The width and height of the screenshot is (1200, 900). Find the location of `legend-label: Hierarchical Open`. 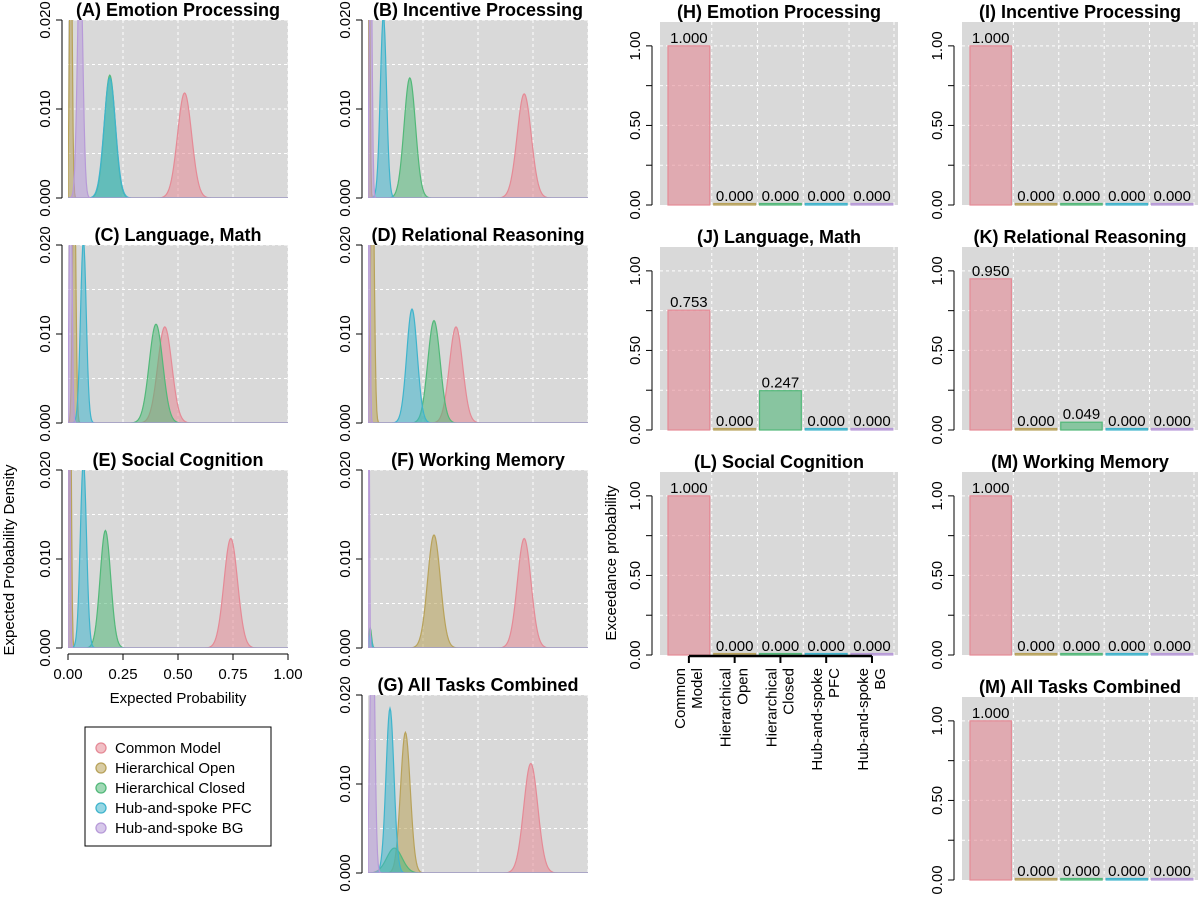

legend-label: Hierarchical Open is located at coordinates (175, 768).